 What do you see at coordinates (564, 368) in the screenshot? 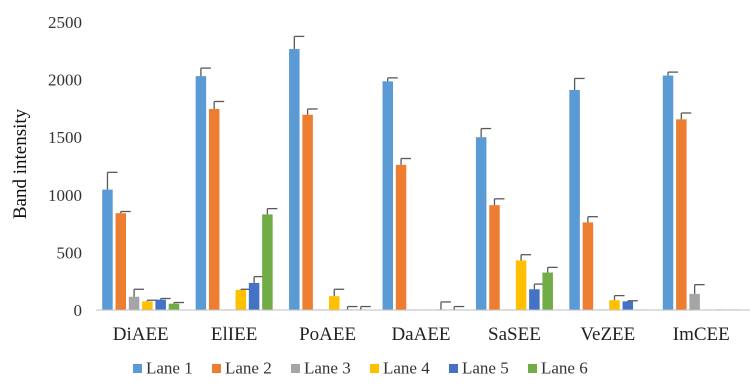
I see `legend-label: Lane 6` at bounding box center [564, 368].